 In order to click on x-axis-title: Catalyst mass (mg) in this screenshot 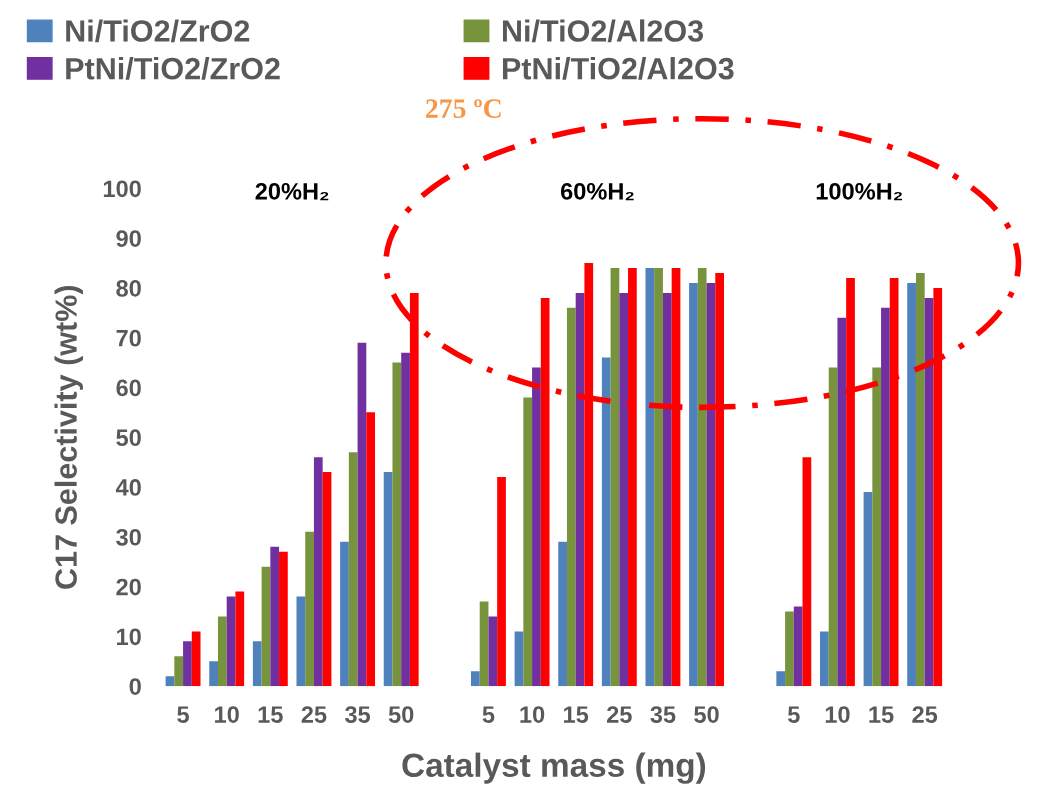, I will do `click(554, 768)`.